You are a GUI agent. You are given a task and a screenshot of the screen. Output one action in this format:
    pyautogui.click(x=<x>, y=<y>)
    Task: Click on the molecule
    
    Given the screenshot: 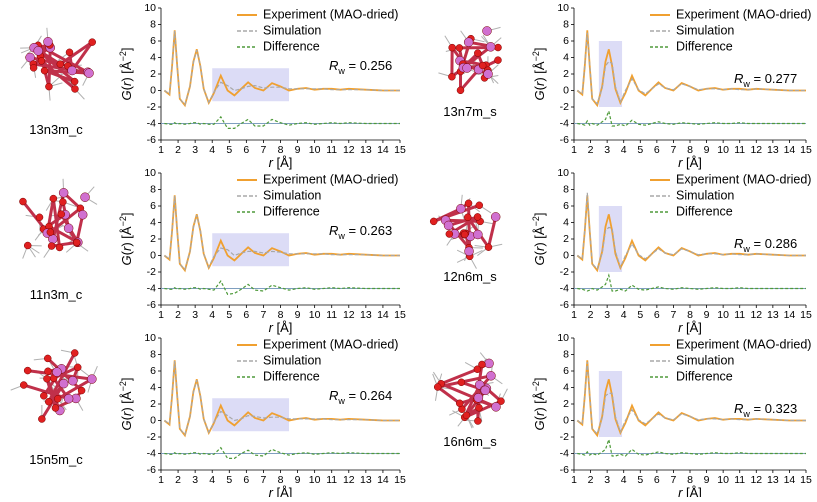 What is the action you would take?
    pyautogui.click(x=466, y=232)
    